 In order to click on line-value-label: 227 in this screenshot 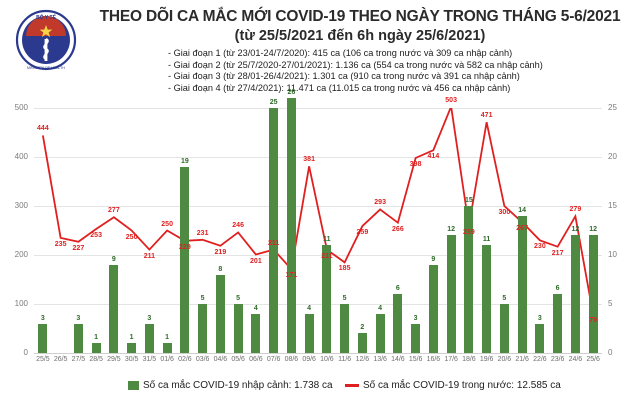, I will do `click(78, 248)`.